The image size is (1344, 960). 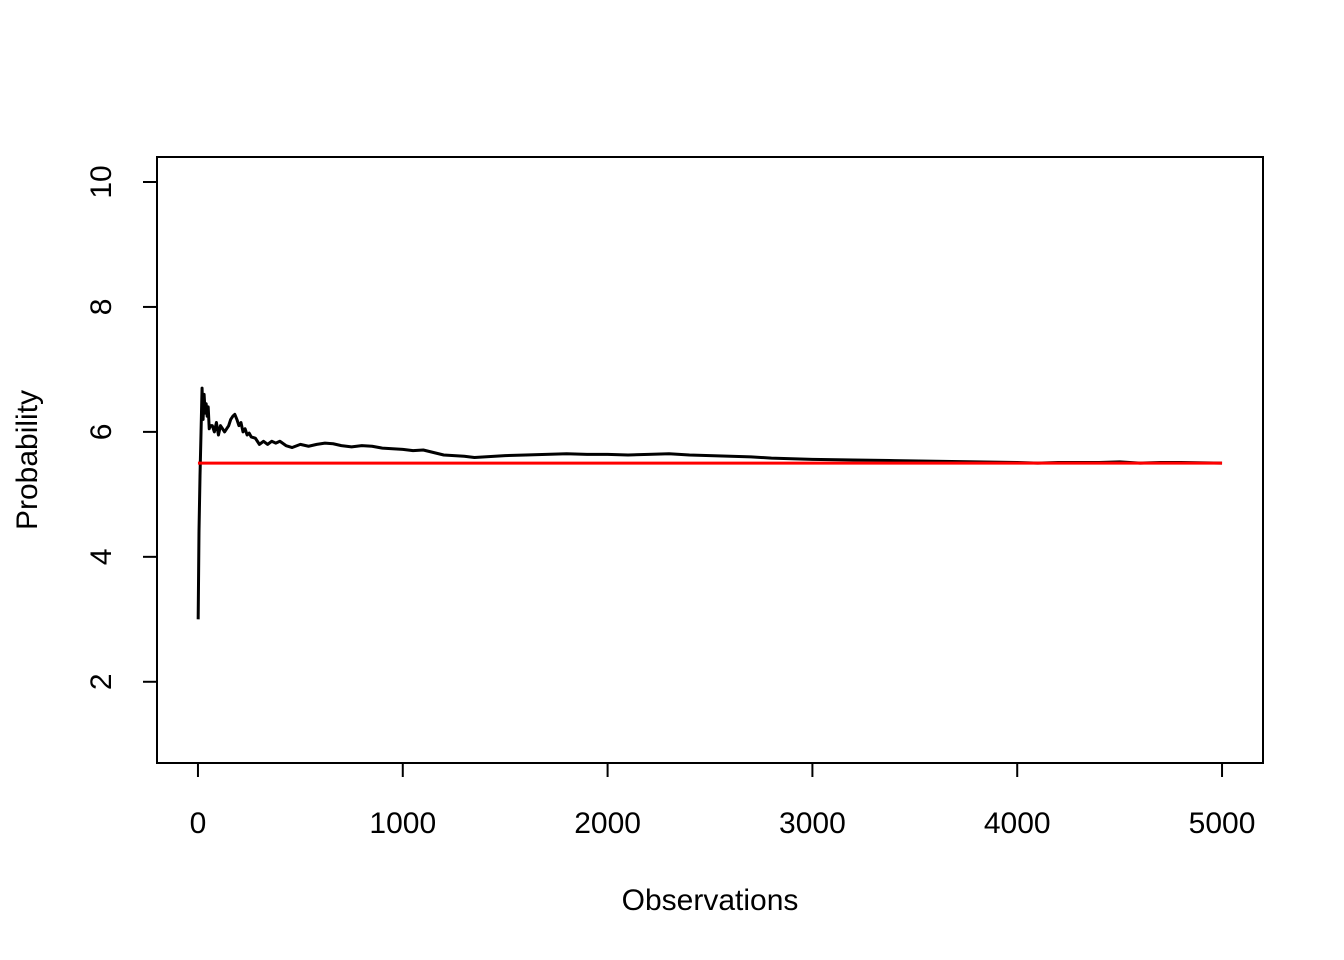 What do you see at coordinates (27, 460) in the screenshot?
I see `y-axis-title: Probability` at bounding box center [27, 460].